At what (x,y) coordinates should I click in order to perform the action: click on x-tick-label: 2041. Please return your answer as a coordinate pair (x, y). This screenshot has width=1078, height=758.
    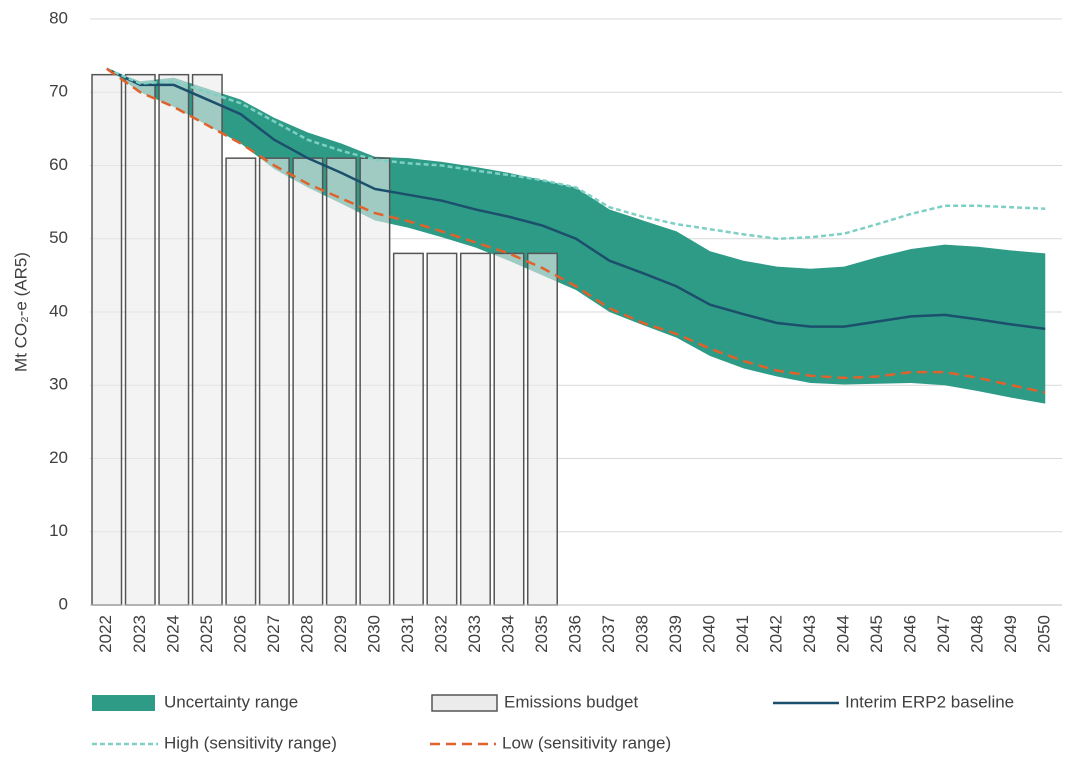
    Looking at the image, I should click on (742, 634).